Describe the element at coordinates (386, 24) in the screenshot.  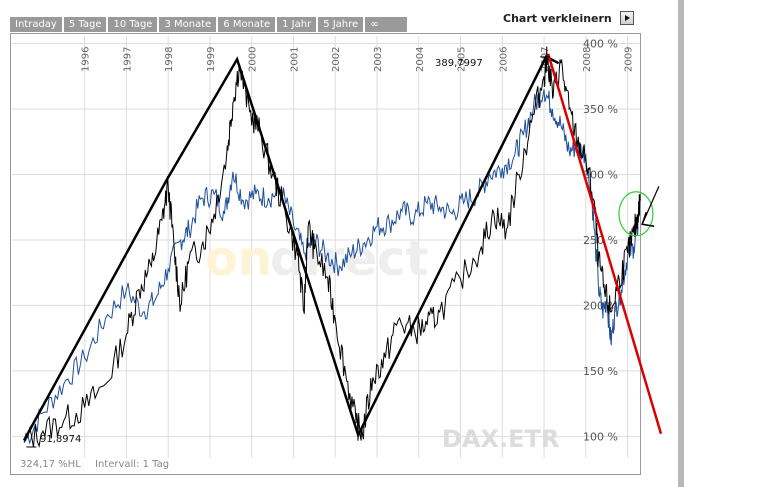
I see `tab-max: ∞` at that location.